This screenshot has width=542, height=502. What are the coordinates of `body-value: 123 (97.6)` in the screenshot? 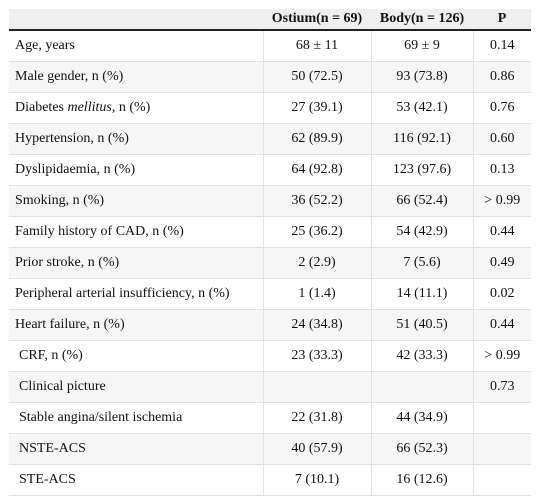 It's located at (422, 170).